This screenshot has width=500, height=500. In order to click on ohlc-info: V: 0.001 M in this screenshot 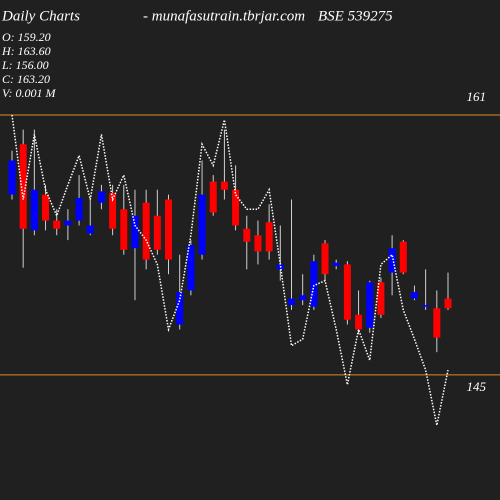, I will do `click(29, 93)`.